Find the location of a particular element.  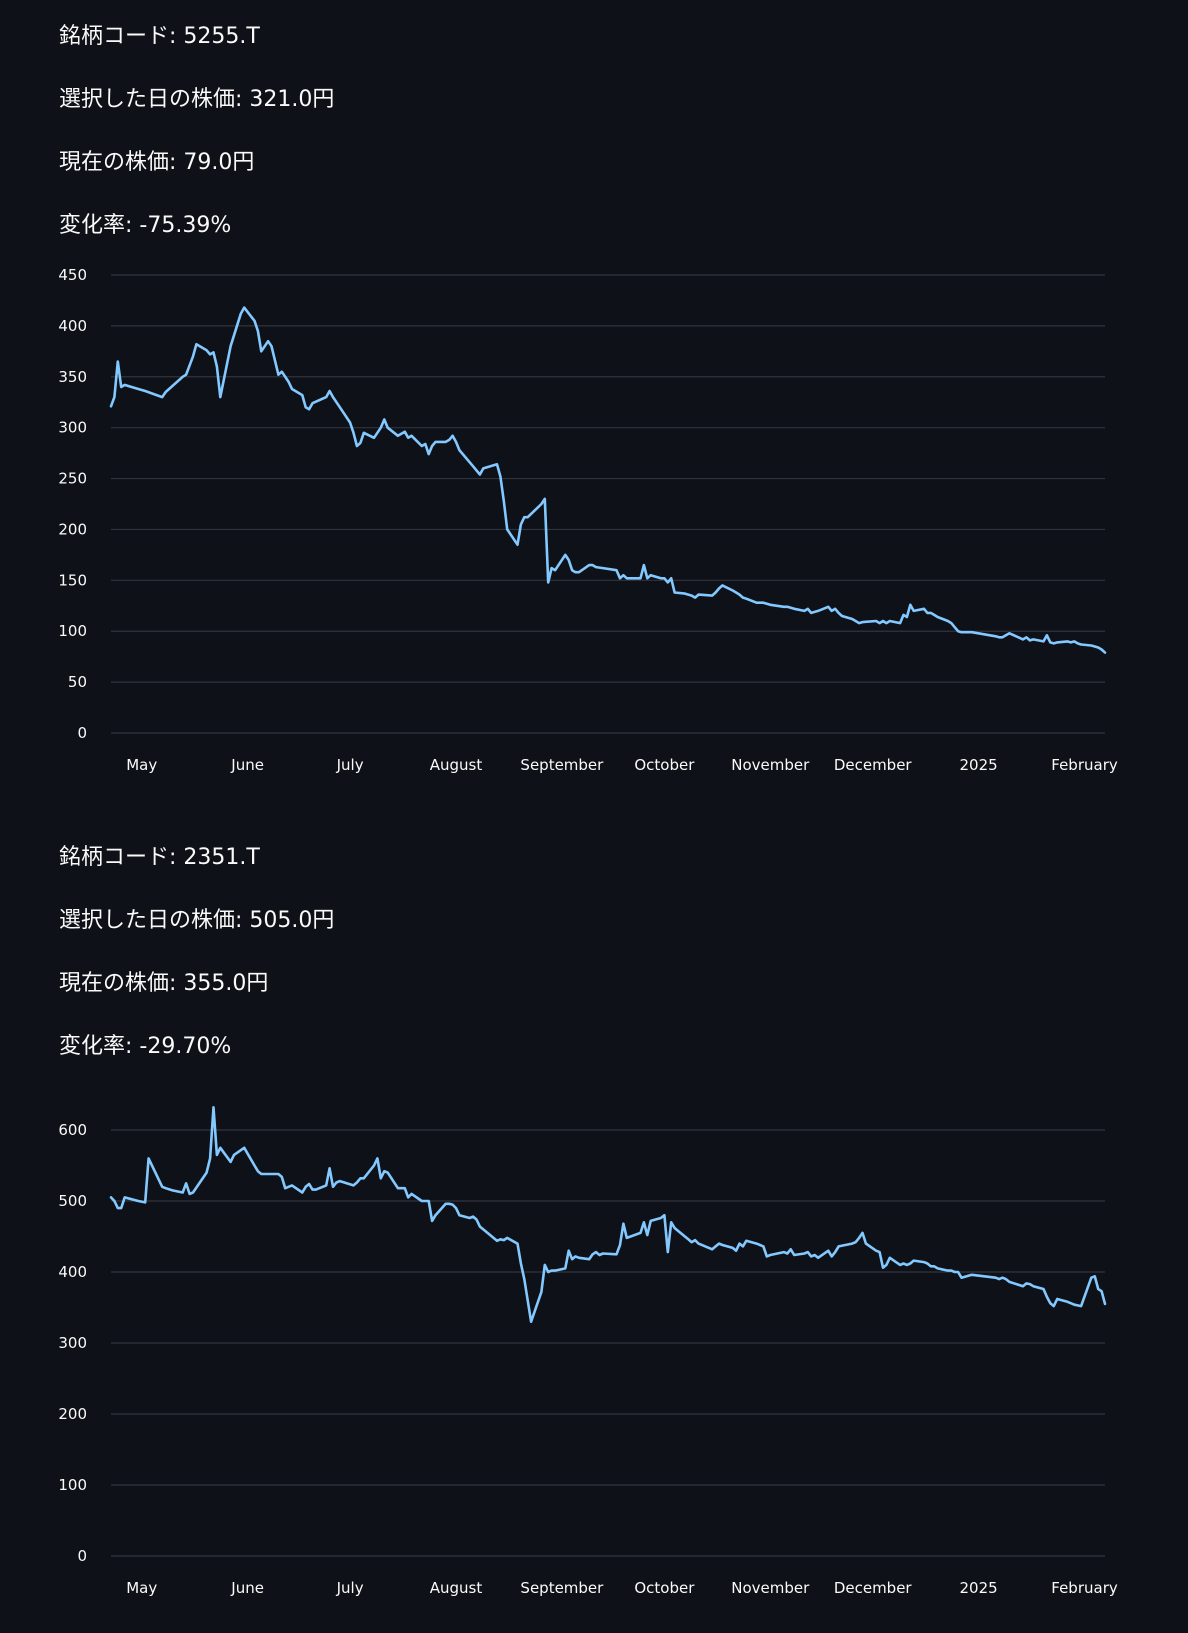

change-rate-label: 変化率: -75.39% is located at coordinates (145, 225).